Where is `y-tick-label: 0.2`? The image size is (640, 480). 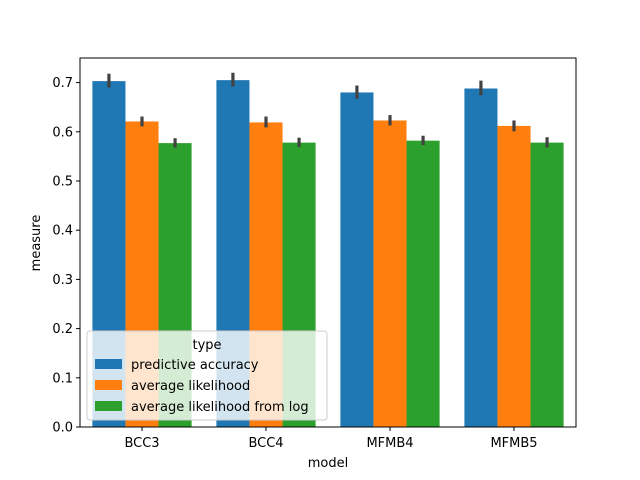 y-tick-label: 0.2 is located at coordinates (62, 329).